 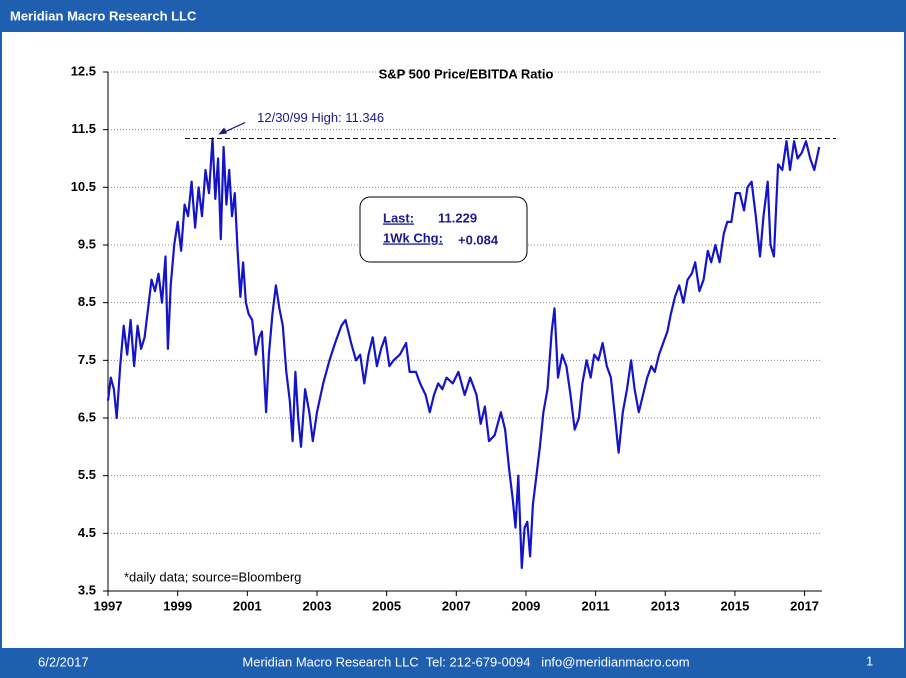 I want to click on y-tick-label: 4.5, so click(x=87, y=532).